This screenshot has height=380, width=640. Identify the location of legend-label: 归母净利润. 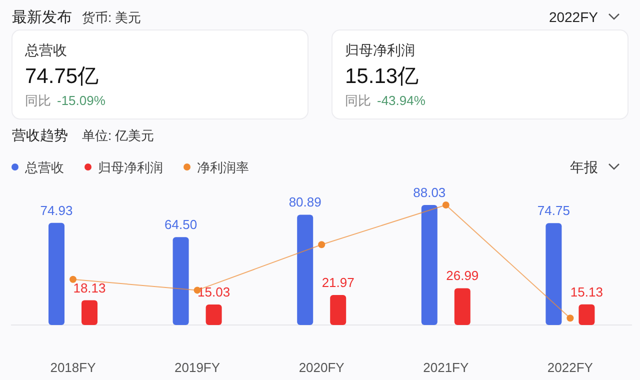
(130, 167).